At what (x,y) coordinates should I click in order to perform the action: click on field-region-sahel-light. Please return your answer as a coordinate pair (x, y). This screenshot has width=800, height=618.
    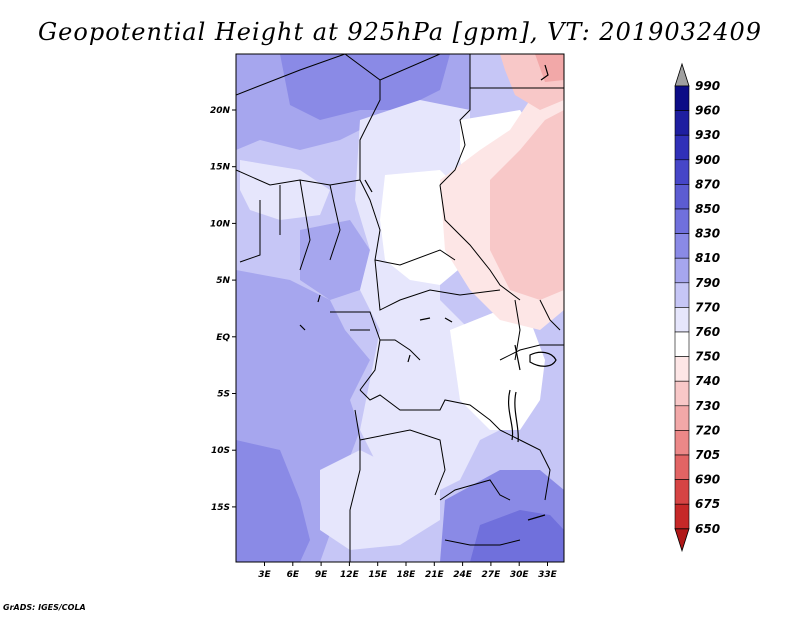
    Looking at the image, I should click on (285, 190).